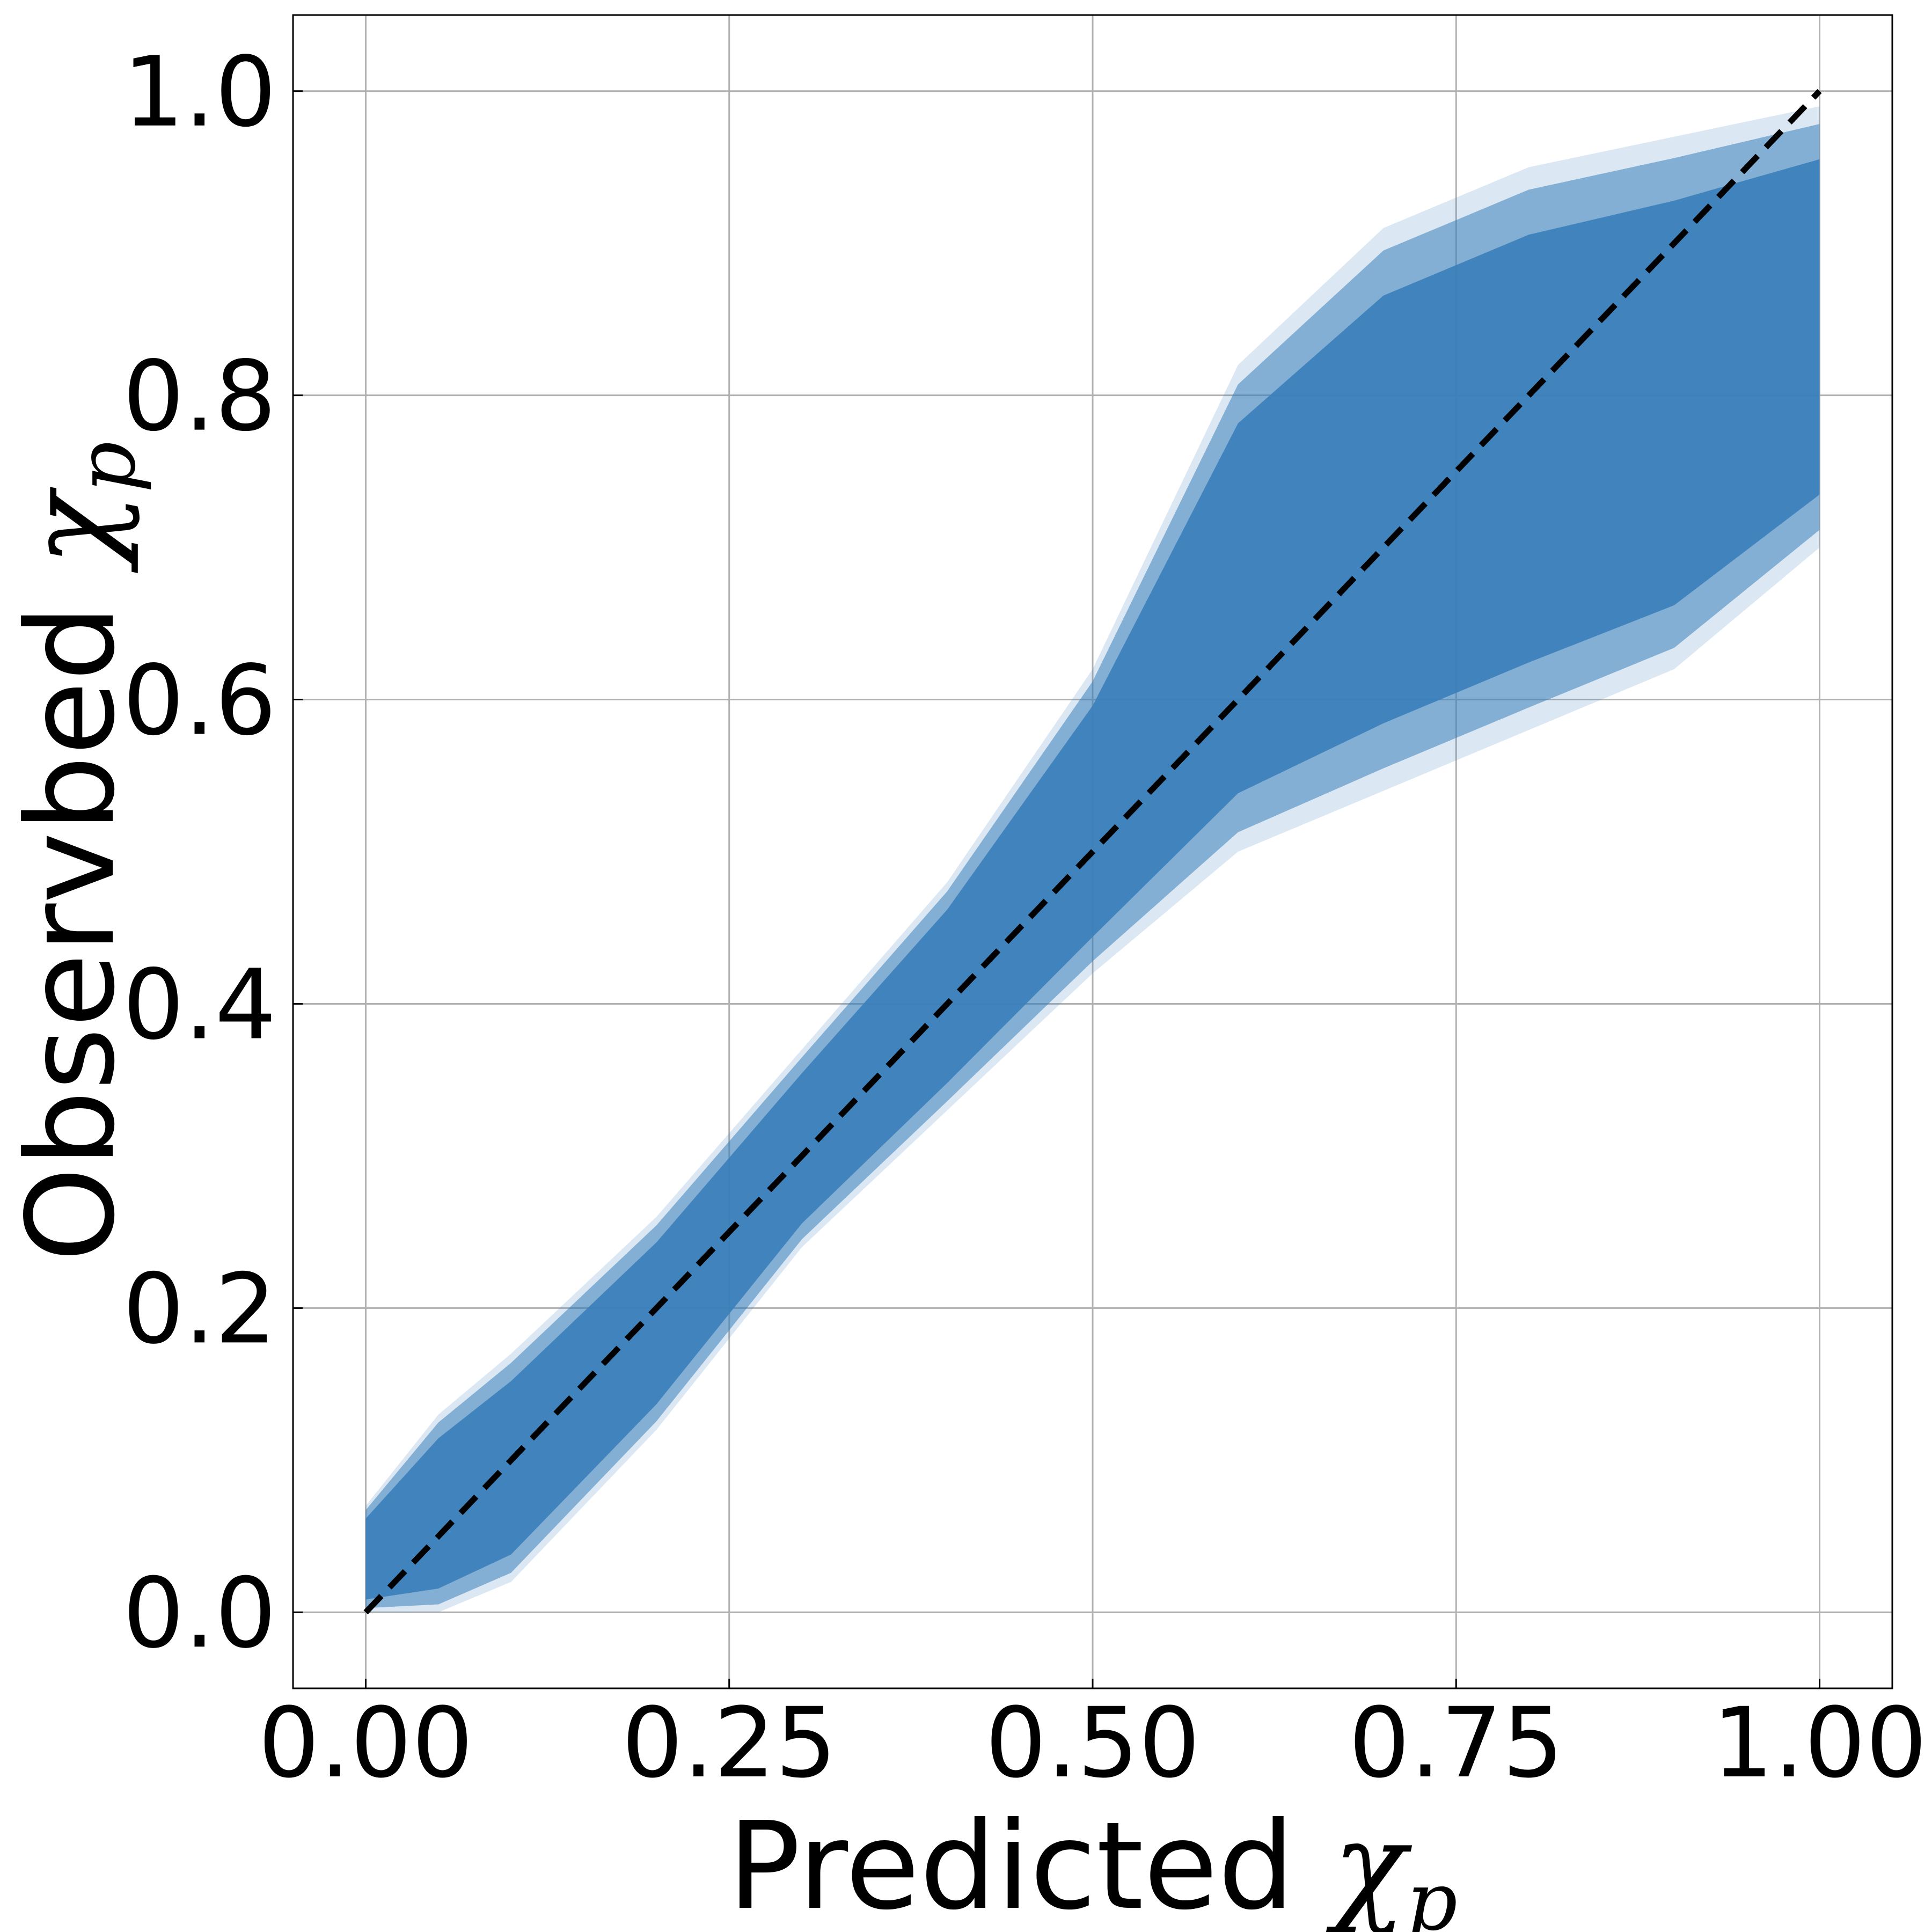  Describe the element at coordinates (1011, 1864) in the screenshot. I see `x-axis-label-text: Predicted` at that location.